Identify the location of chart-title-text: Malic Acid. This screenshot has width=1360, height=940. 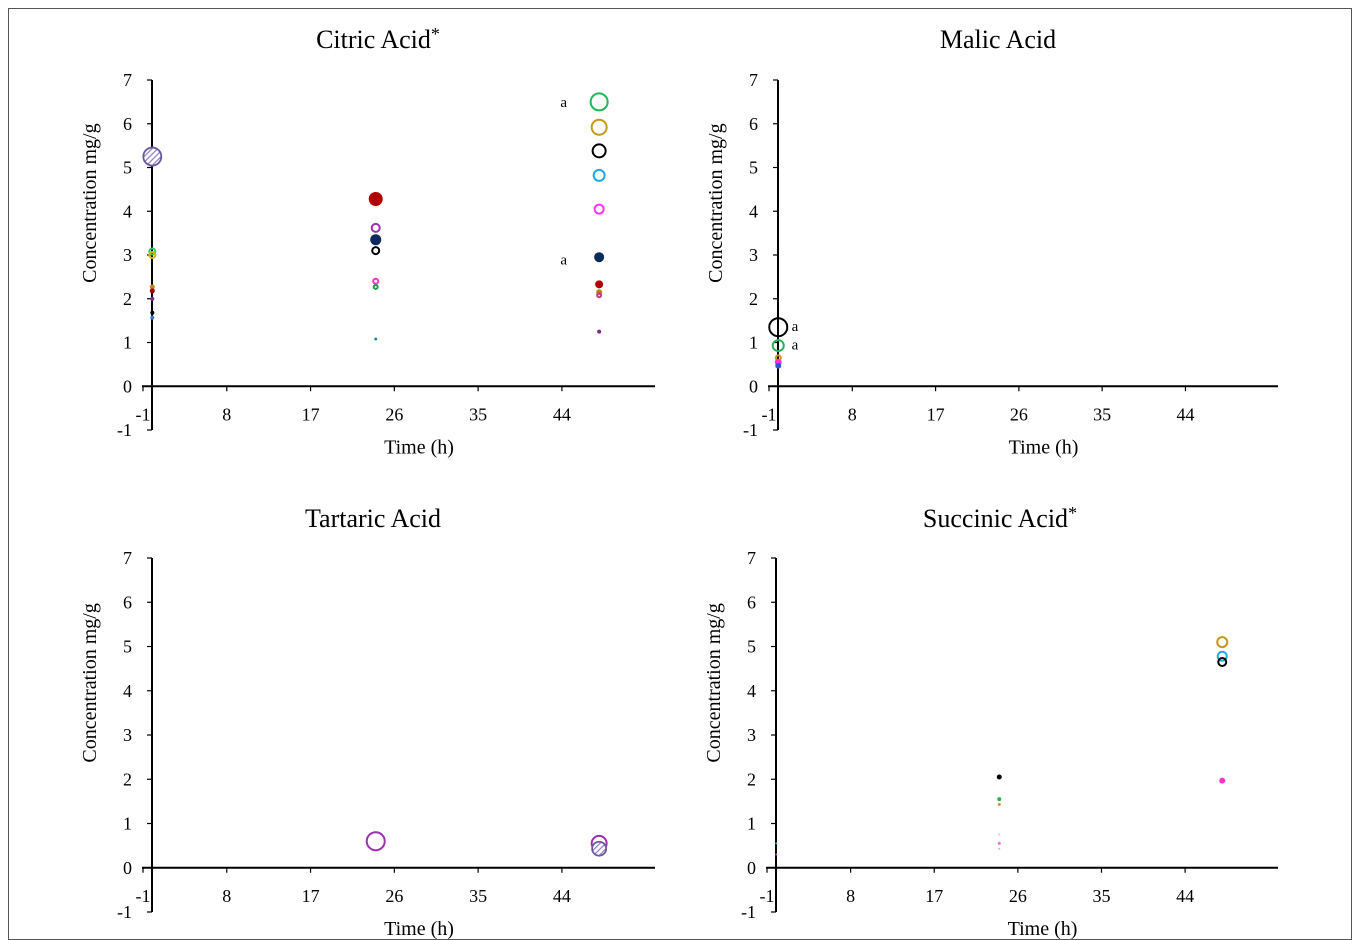
(998, 39).